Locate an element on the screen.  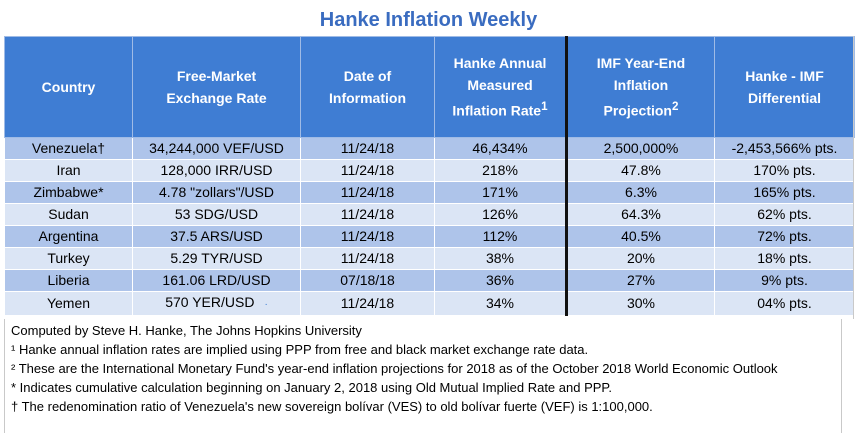
cell-differential: 170% pts. is located at coordinates (784, 170).